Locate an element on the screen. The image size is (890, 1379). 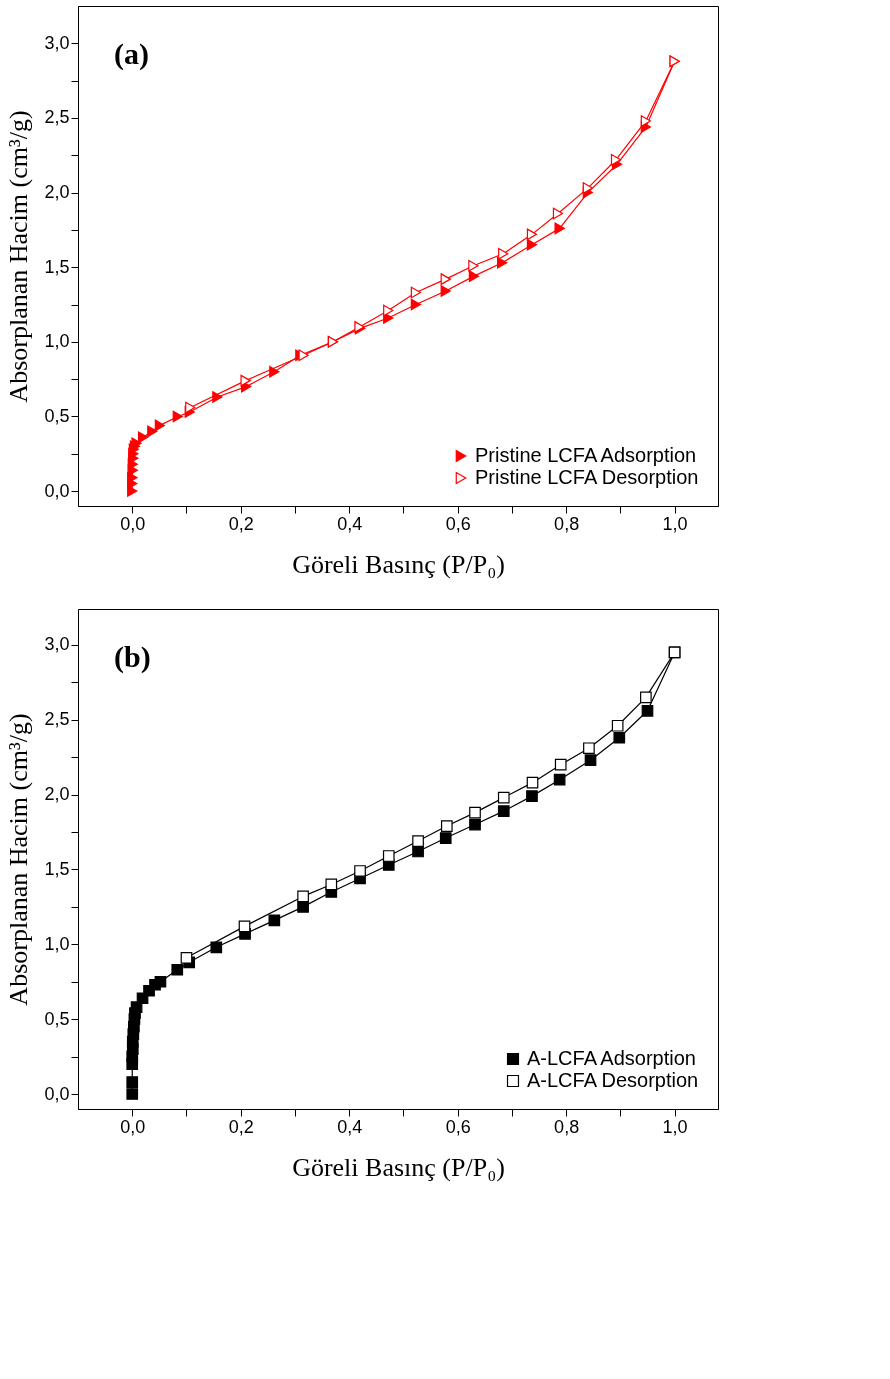
legend-label: Pristine LCFA Adsorption is located at coordinates (586, 455).